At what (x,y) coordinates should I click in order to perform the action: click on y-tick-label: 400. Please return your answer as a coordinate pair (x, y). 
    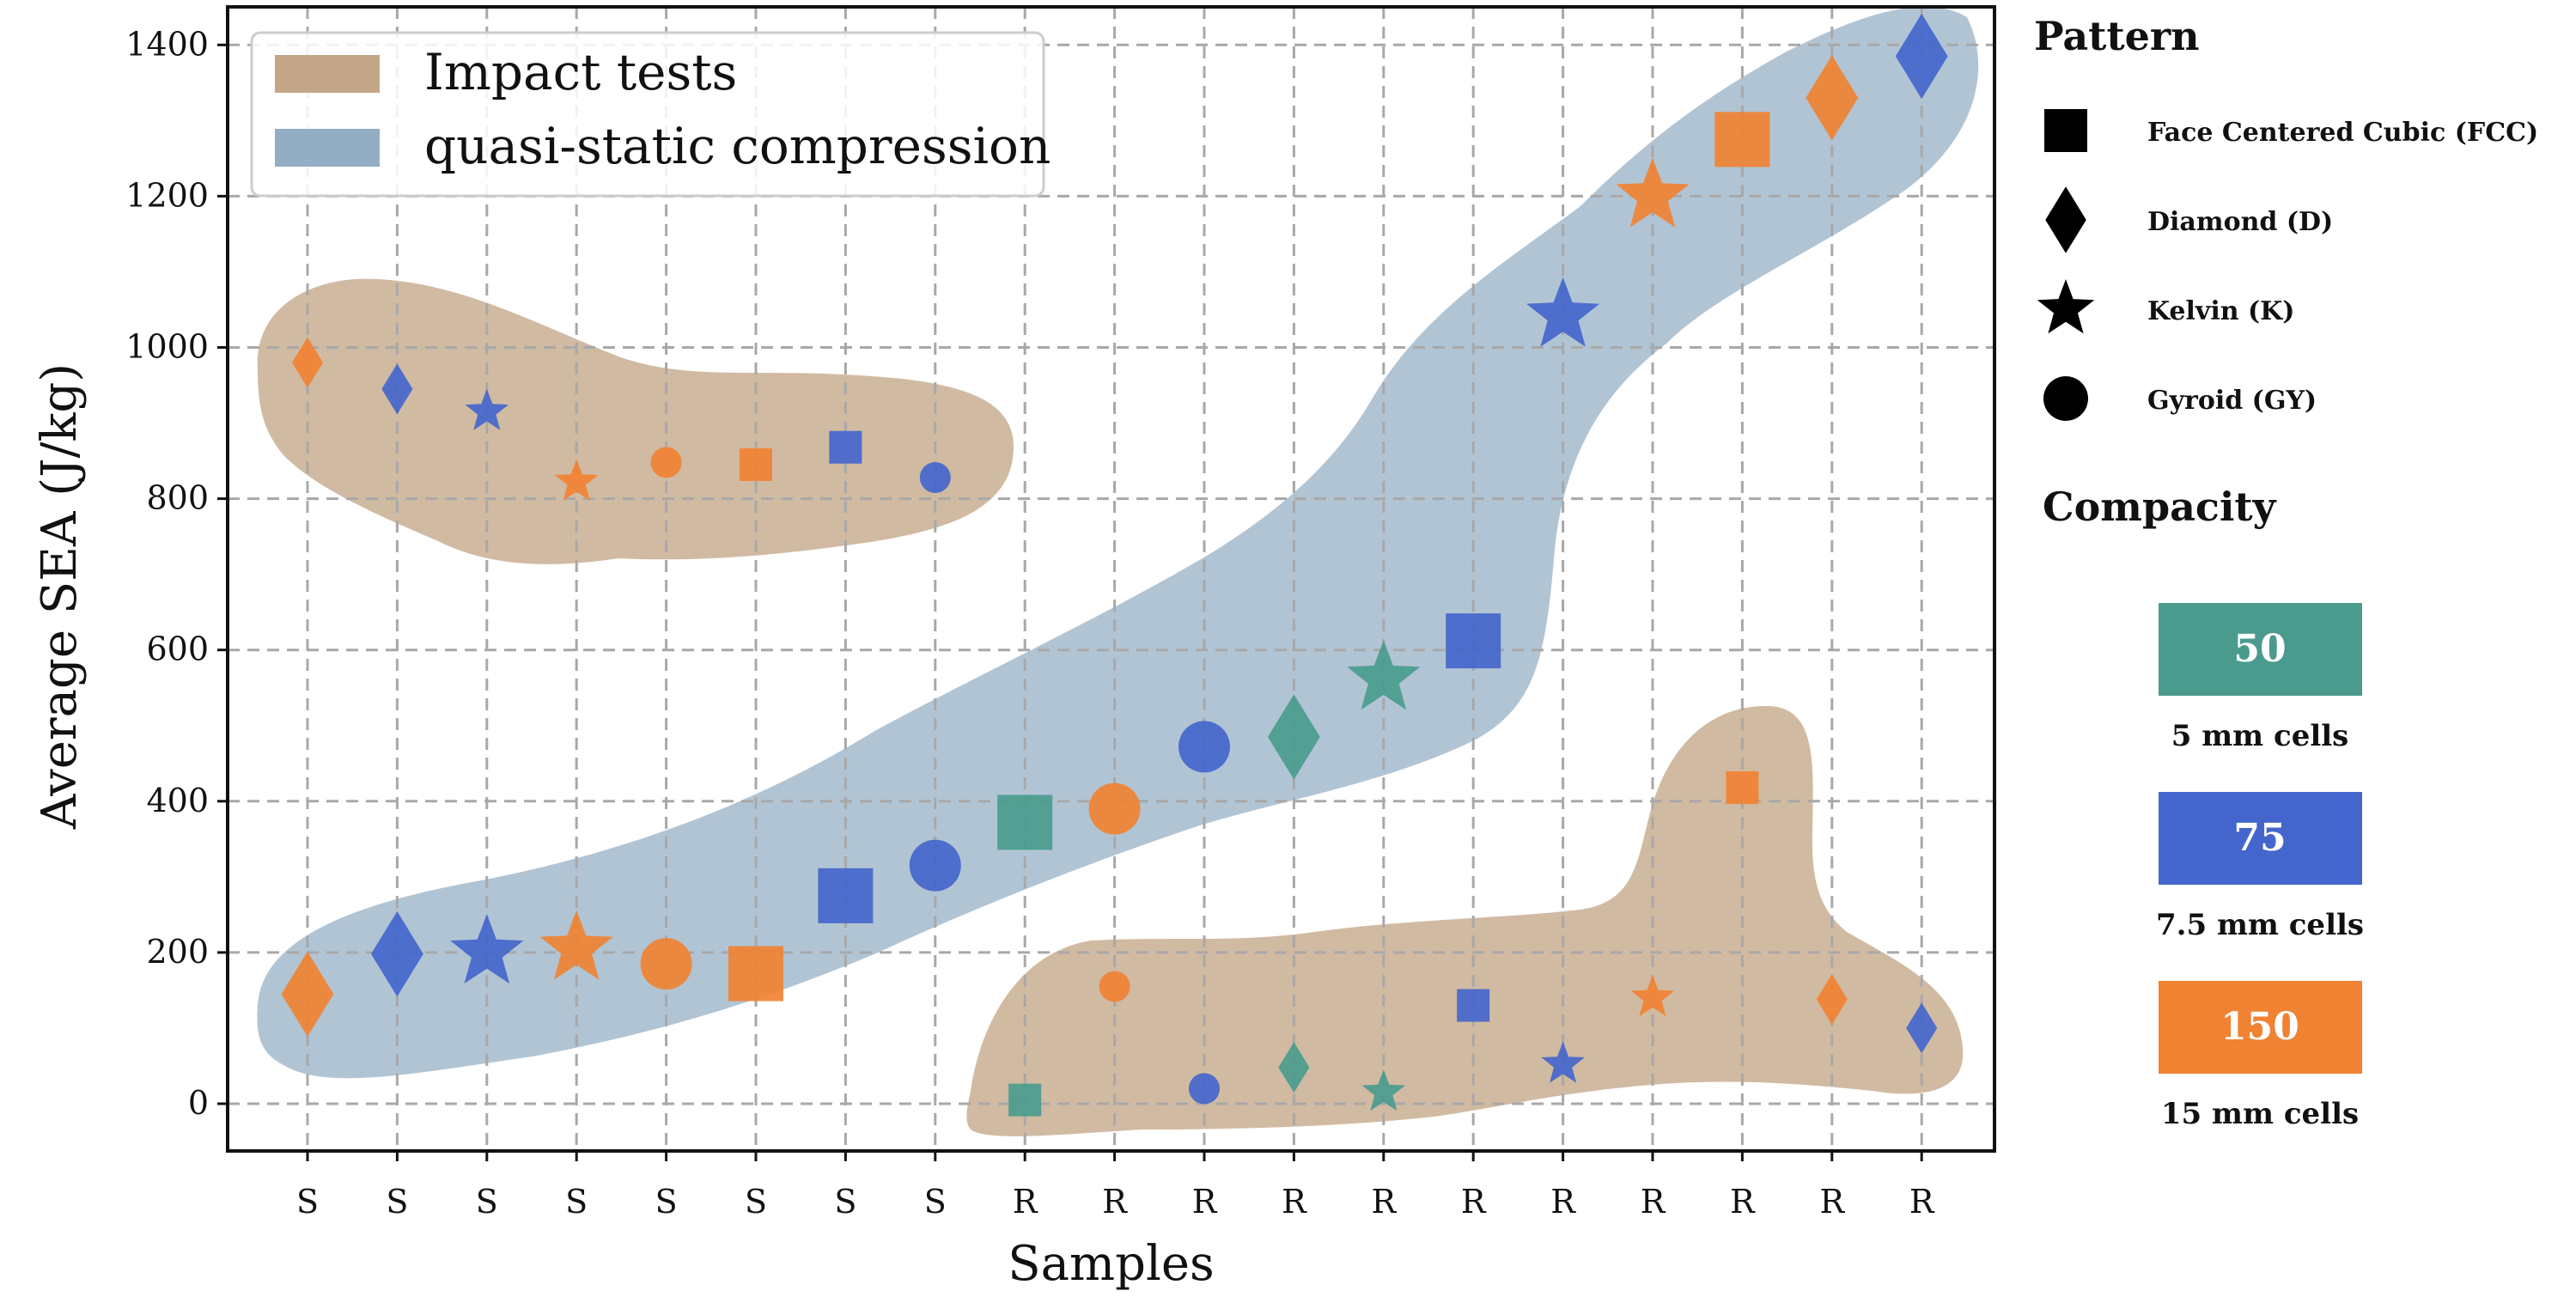
    Looking at the image, I should click on (177, 801).